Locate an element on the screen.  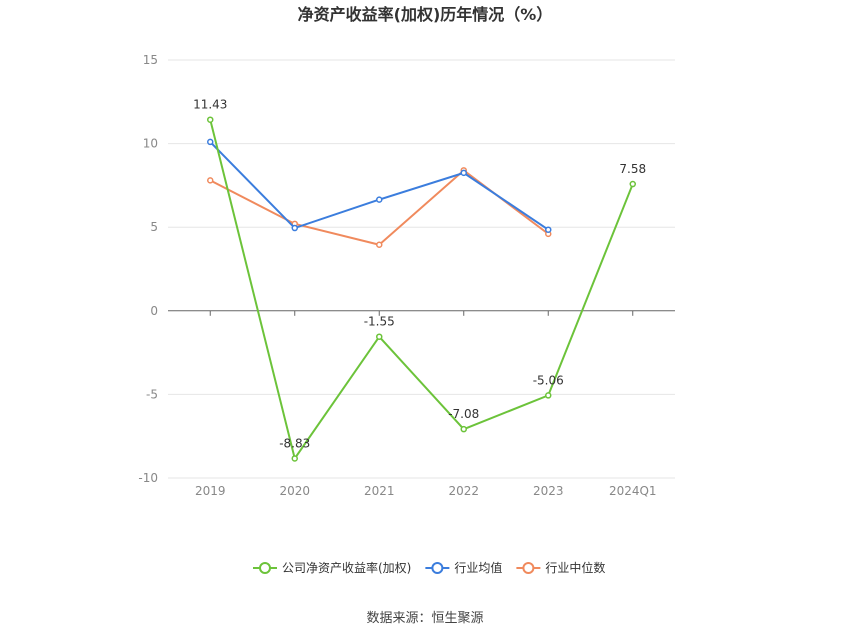
legend-item: 公司净资产收益率(加权) is located at coordinates (332, 567).